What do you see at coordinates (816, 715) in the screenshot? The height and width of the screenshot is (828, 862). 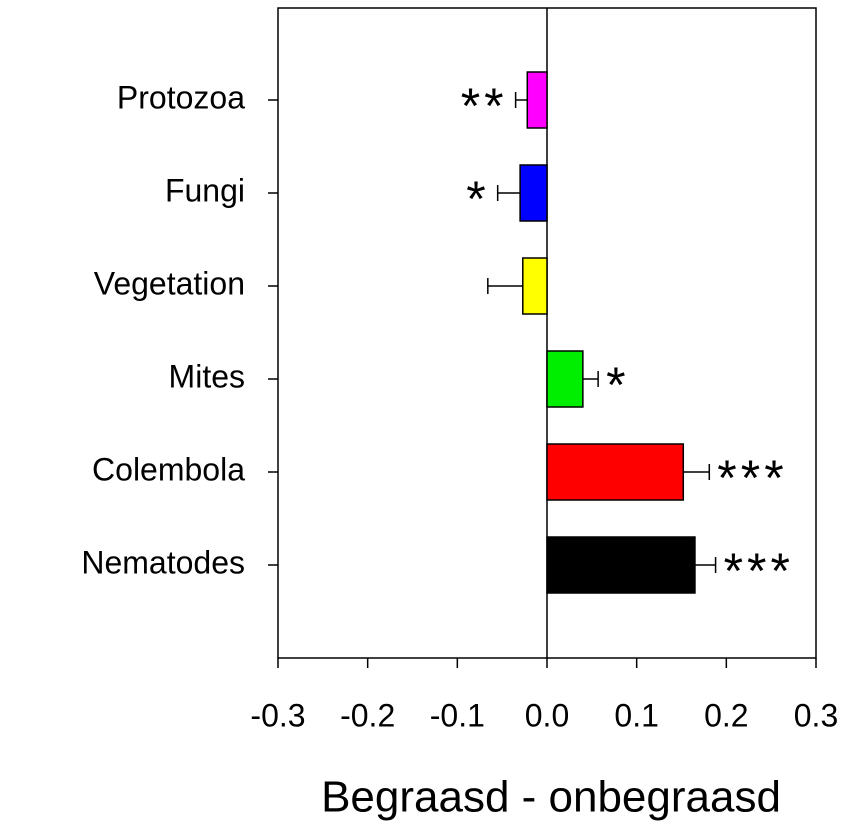 I see `x-tick-label: 0.3` at bounding box center [816, 715].